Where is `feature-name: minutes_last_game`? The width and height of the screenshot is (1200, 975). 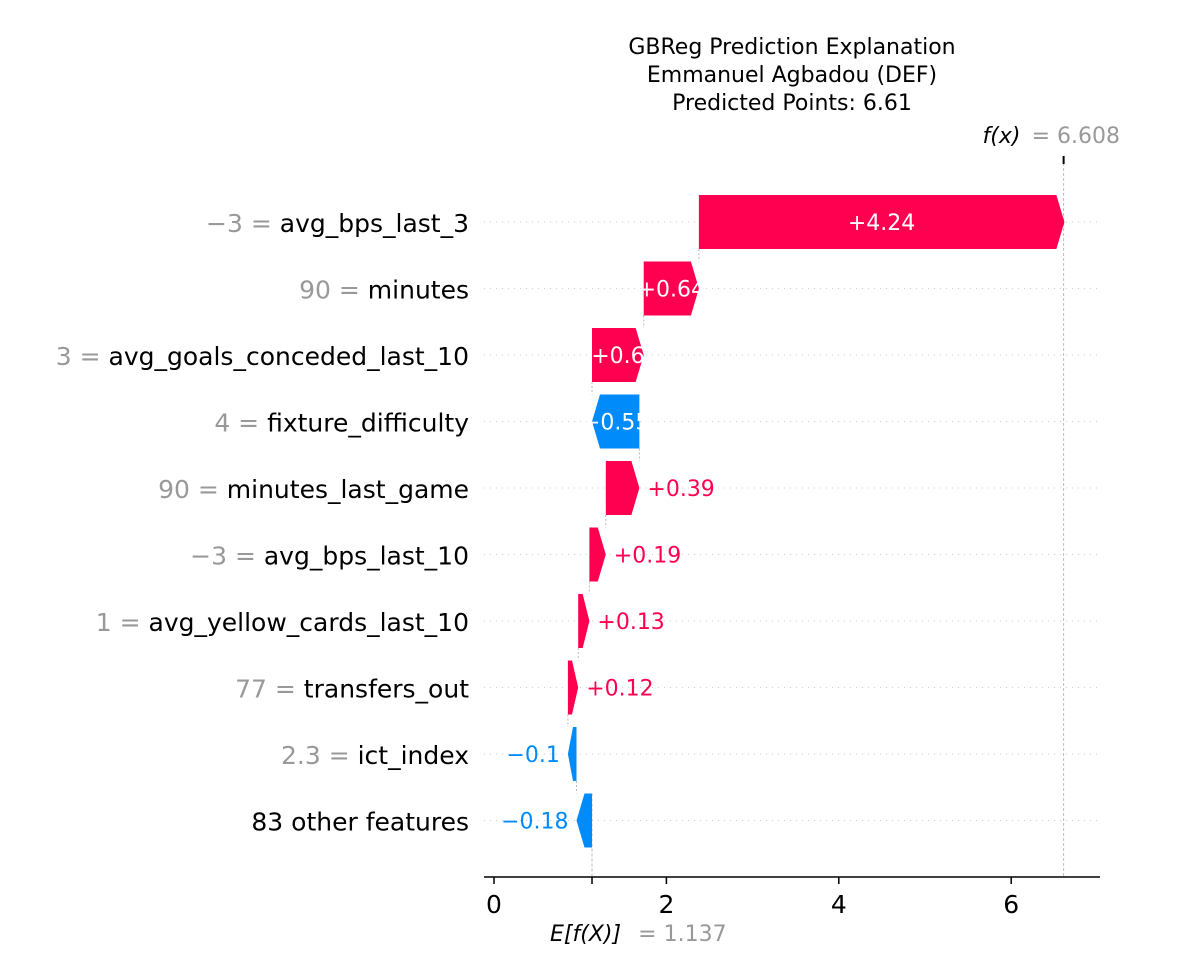
feature-name: minutes_last_game is located at coordinates (348, 489).